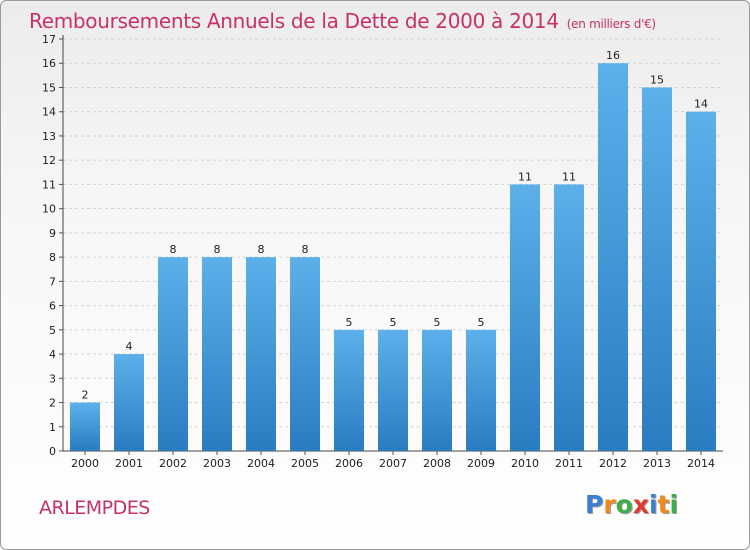 This screenshot has width=750, height=550. Describe the element at coordinates (49, 184) in the screenshot. I see `y-tick-label: 11` at that location.